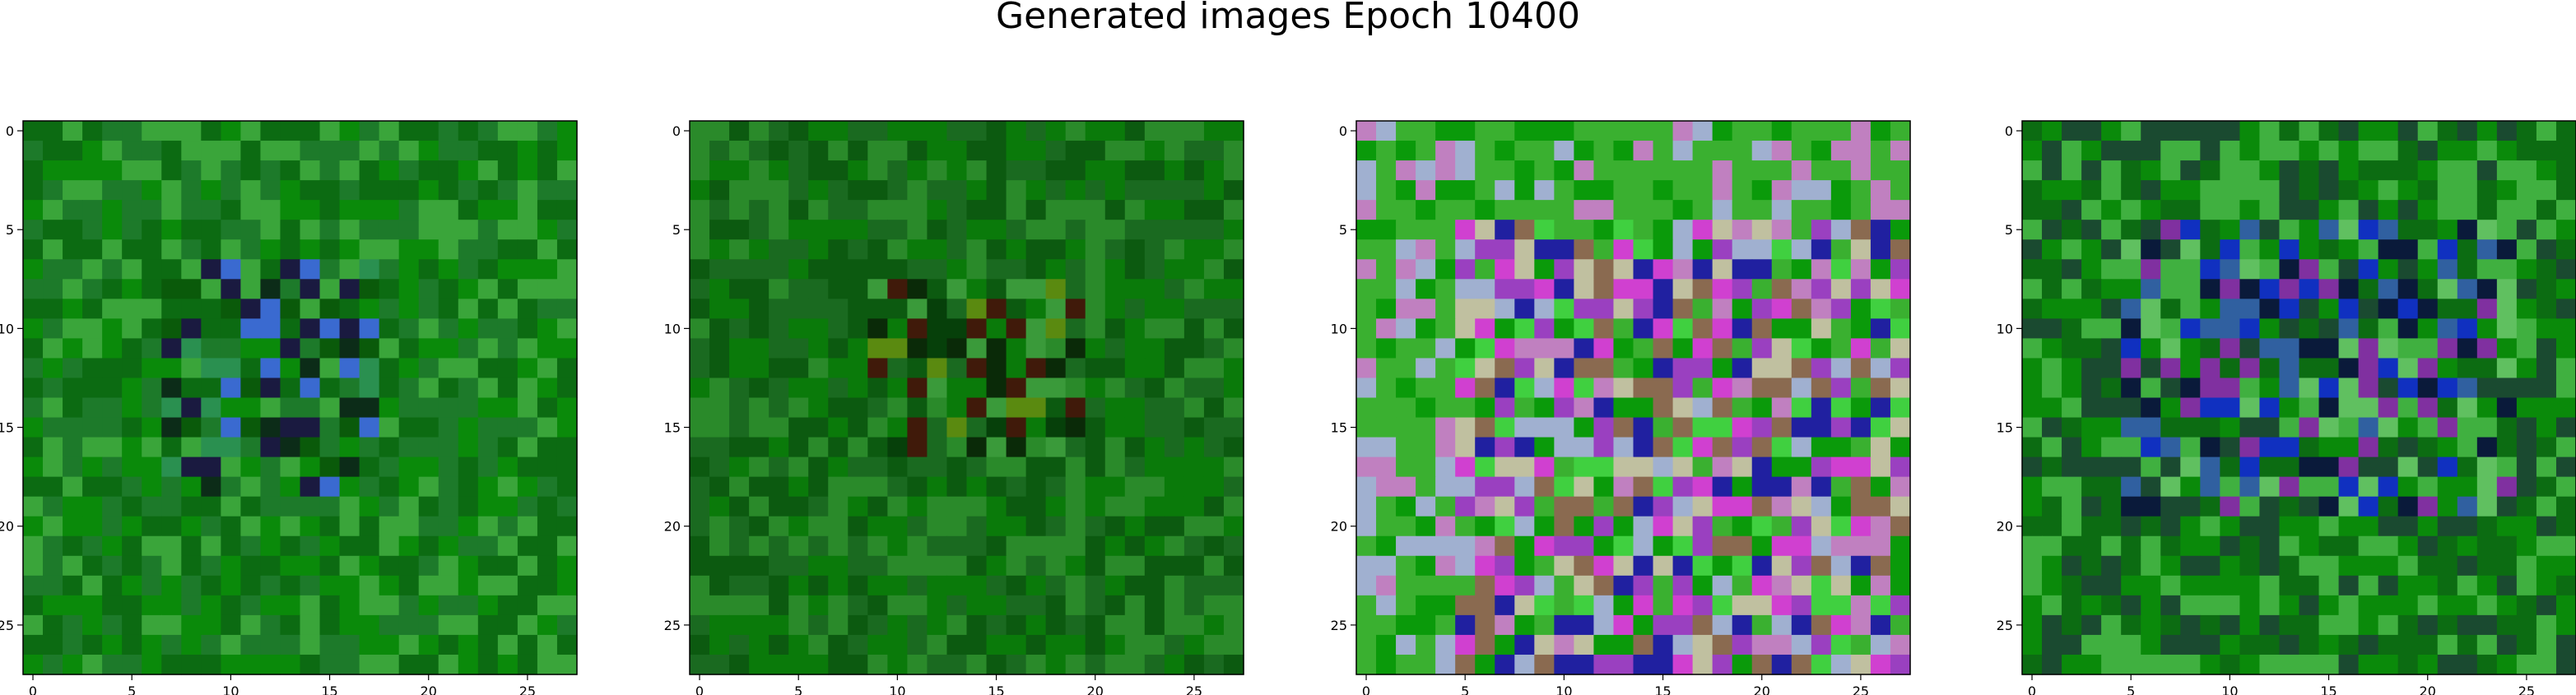 The height and width of the screenshot is (695, 2576). I want to click on x-tick-label: 25, so click(1861, 689).